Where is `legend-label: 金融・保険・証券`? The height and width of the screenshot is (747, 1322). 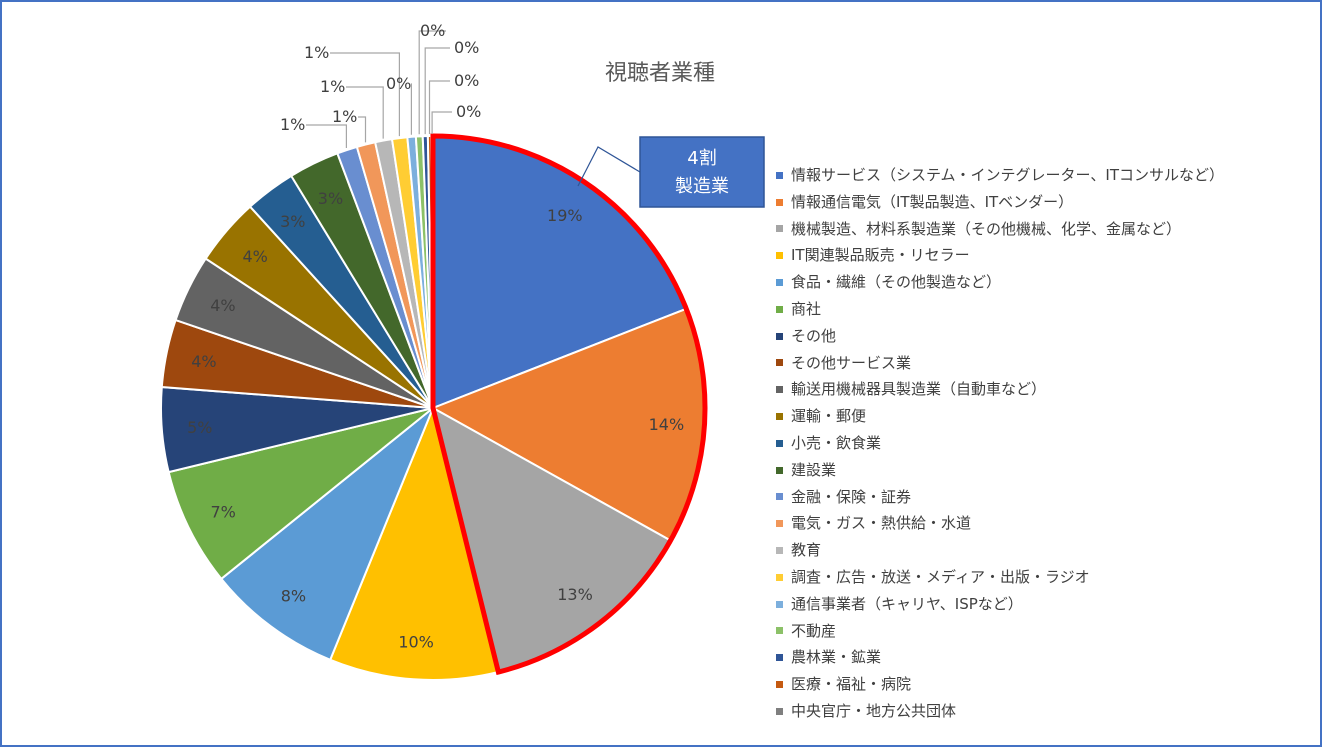 legend-label: 金融・保険・証券 is located at coordinates (851, 496).